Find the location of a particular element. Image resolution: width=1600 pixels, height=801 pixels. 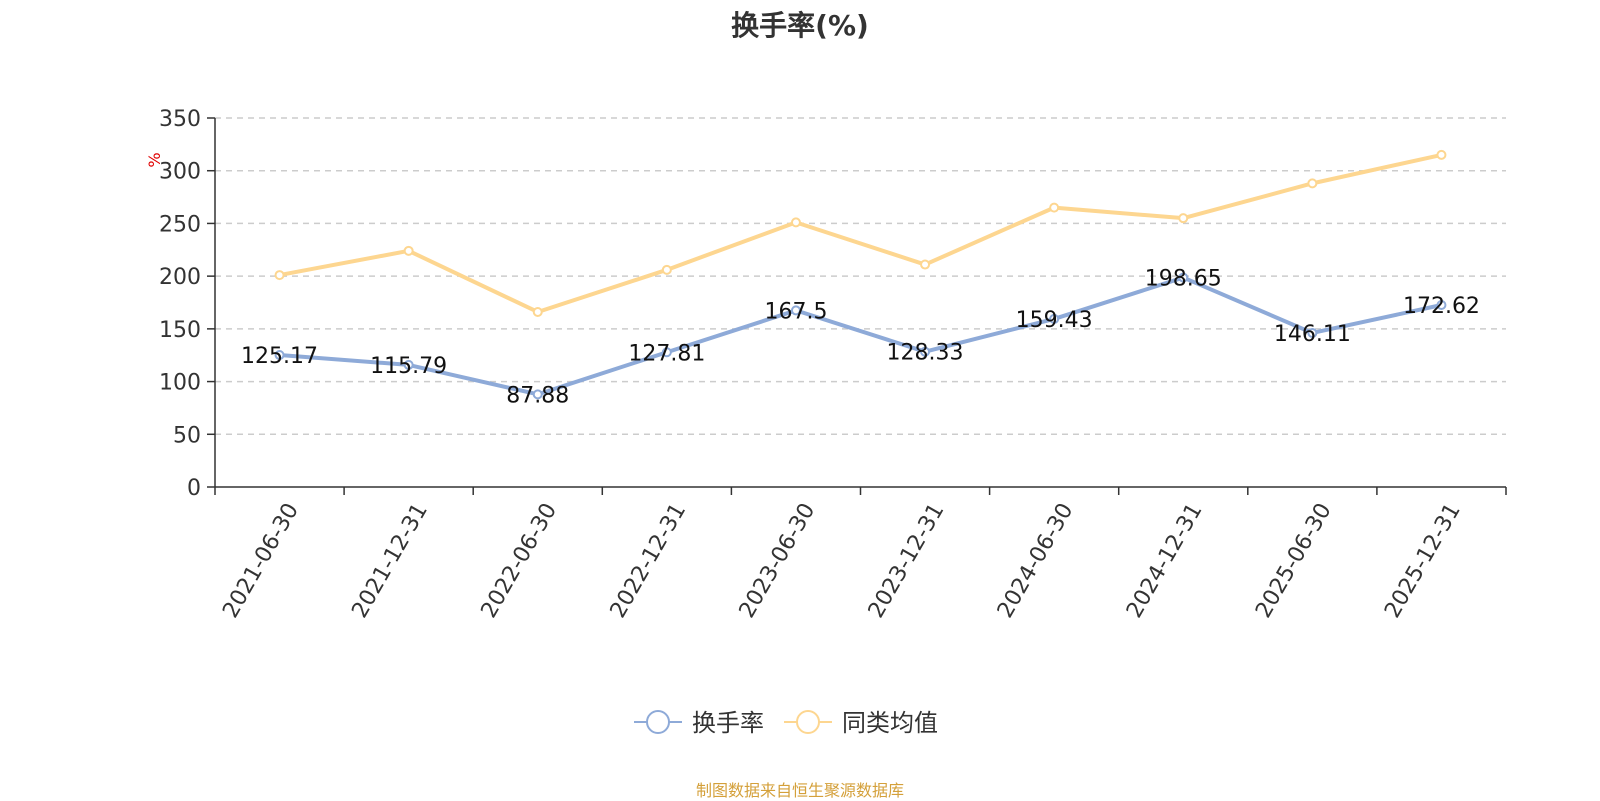

x-tick-label: 2021-12-31 is located at coordinates (390, 560).